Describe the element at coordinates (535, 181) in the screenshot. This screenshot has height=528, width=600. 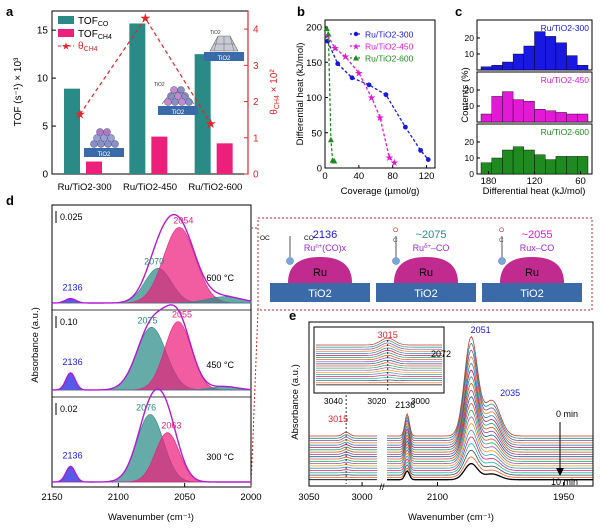
I see `c-xtick-label-1: 120` at that location.